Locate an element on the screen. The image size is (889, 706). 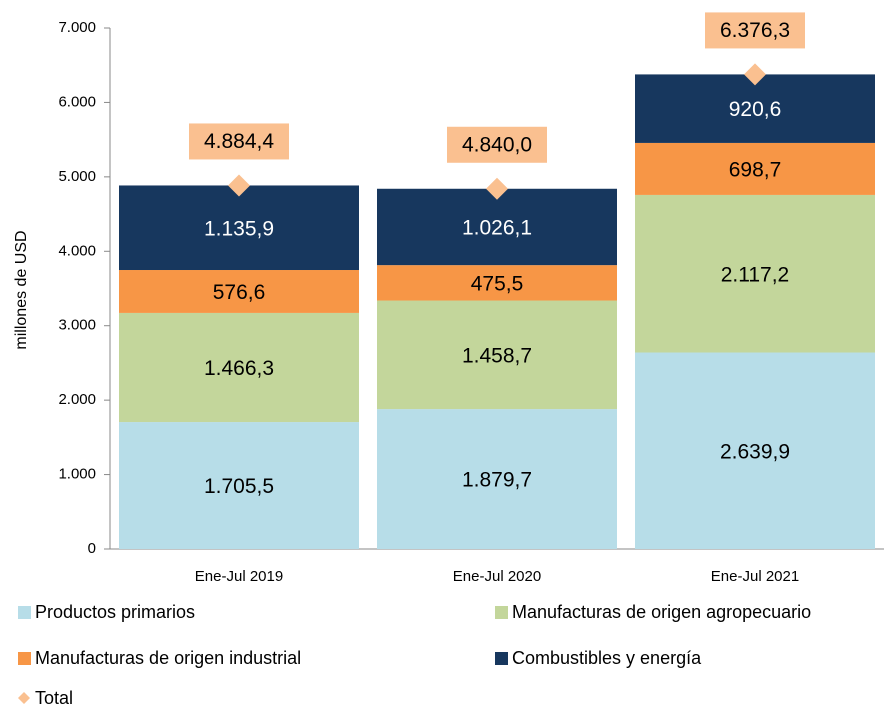
x-tick-label: Ene-Jul 2019 is located at coordinates (239, 576).